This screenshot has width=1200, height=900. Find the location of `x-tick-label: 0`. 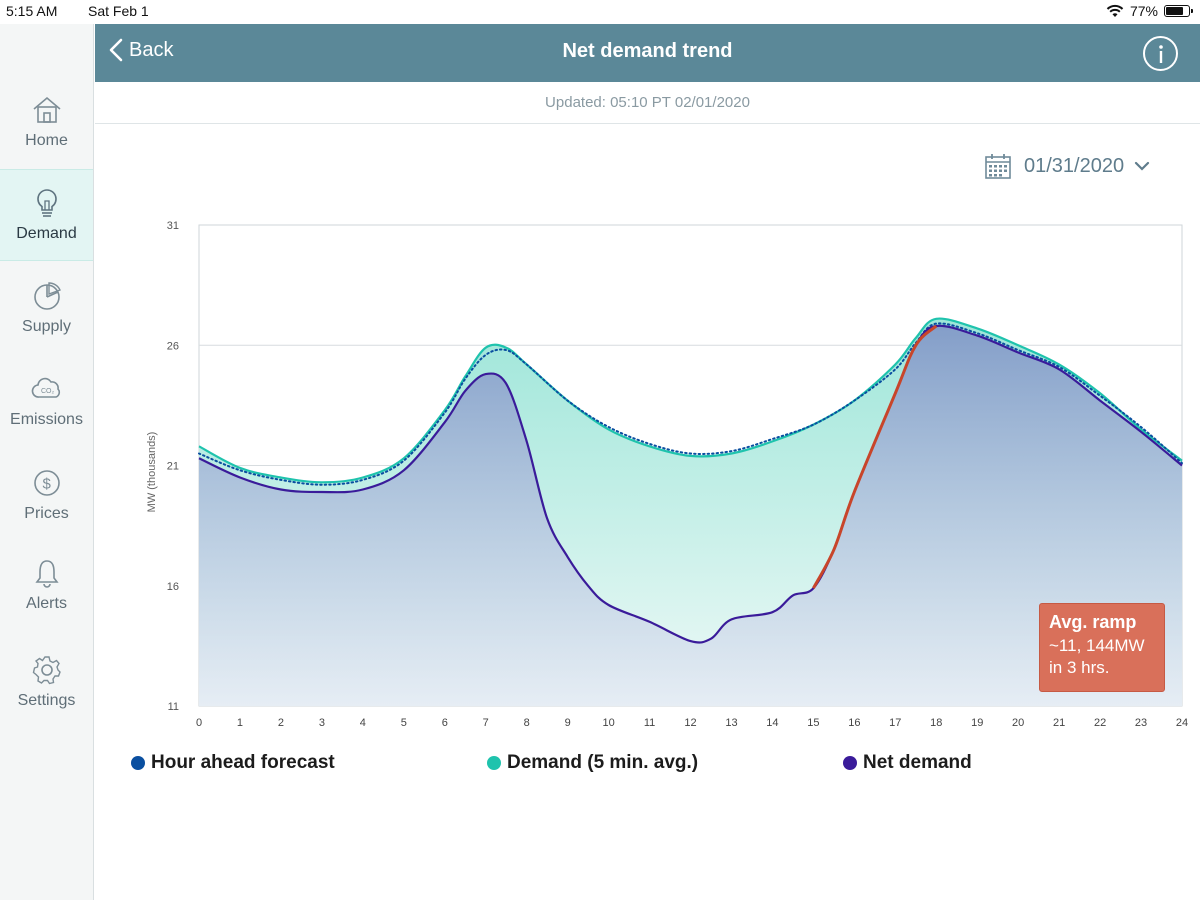

x-tick-label: 0 is located at coordinates (199, 723).